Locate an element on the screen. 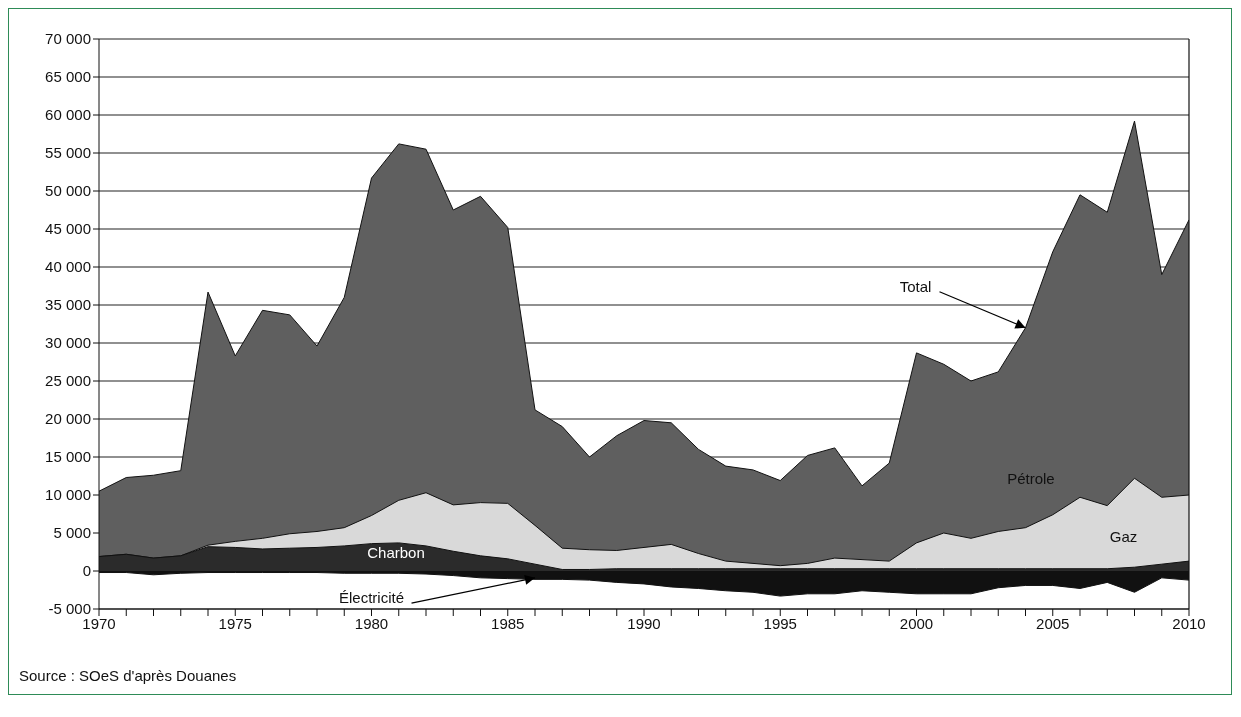 The height and width of the screenshot is (717, 1241). y-tick-label: 65 000 is located at coordinates (68, 77).